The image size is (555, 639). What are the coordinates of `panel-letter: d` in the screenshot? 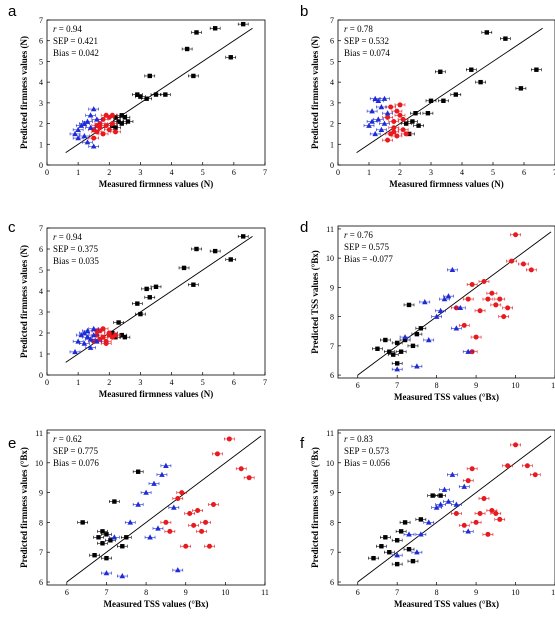 It's located at (304, 227).